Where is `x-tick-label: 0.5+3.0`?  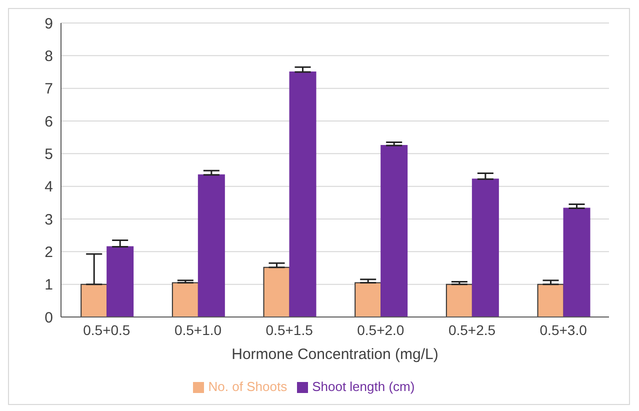
x-tick-label: 0.5+3.0 is located at coordinates (564, 330).